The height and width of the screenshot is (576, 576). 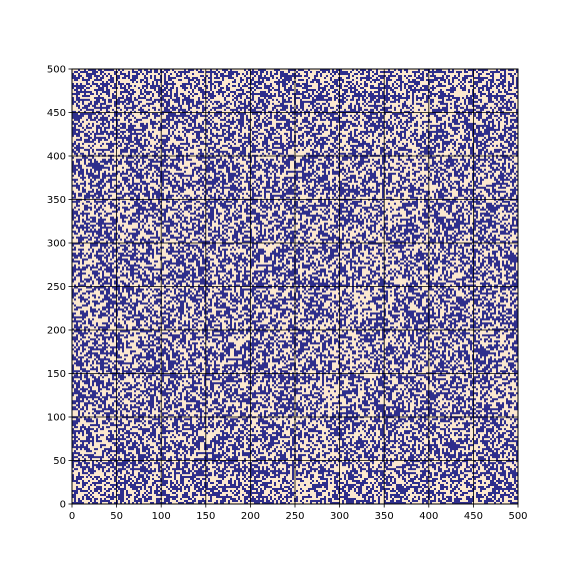 I want to click on y-tick-label: 500, so click(x=56, y=70).